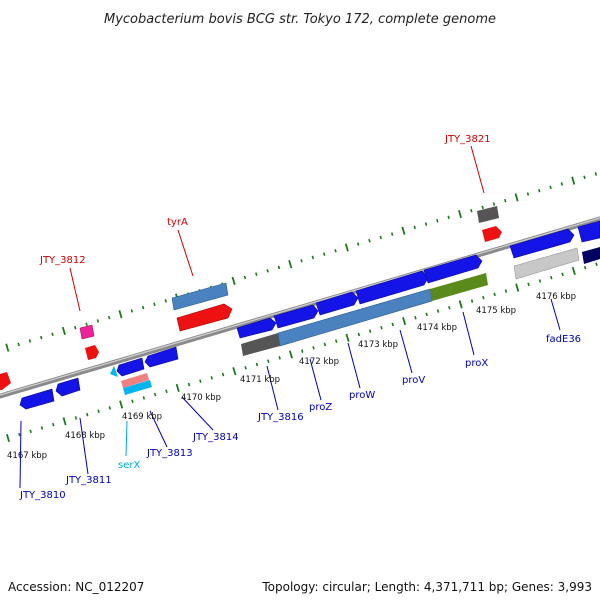 The height and width of the screenshot is (600, 600). Describe the element at coordinates (496, 311) in the screenshot. I see `tick-label: 4175 kbp` at that location.